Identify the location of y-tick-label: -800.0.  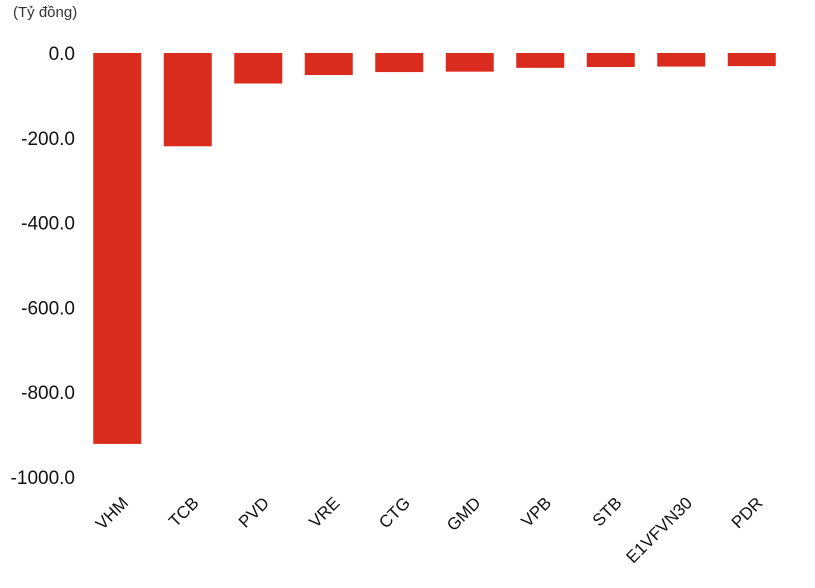
(48, 393).